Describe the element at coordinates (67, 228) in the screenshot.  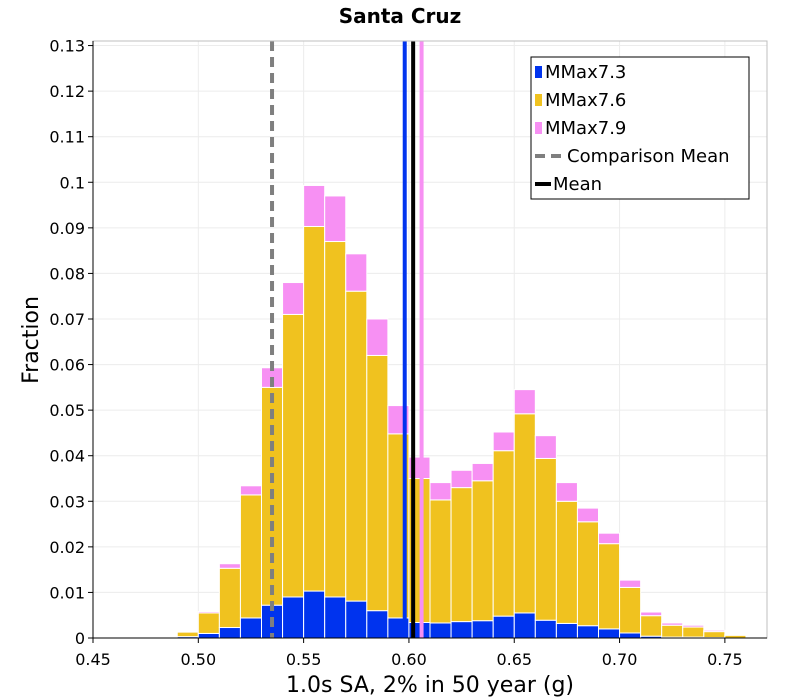
I see `y-tick-label: 0.09` at that location.